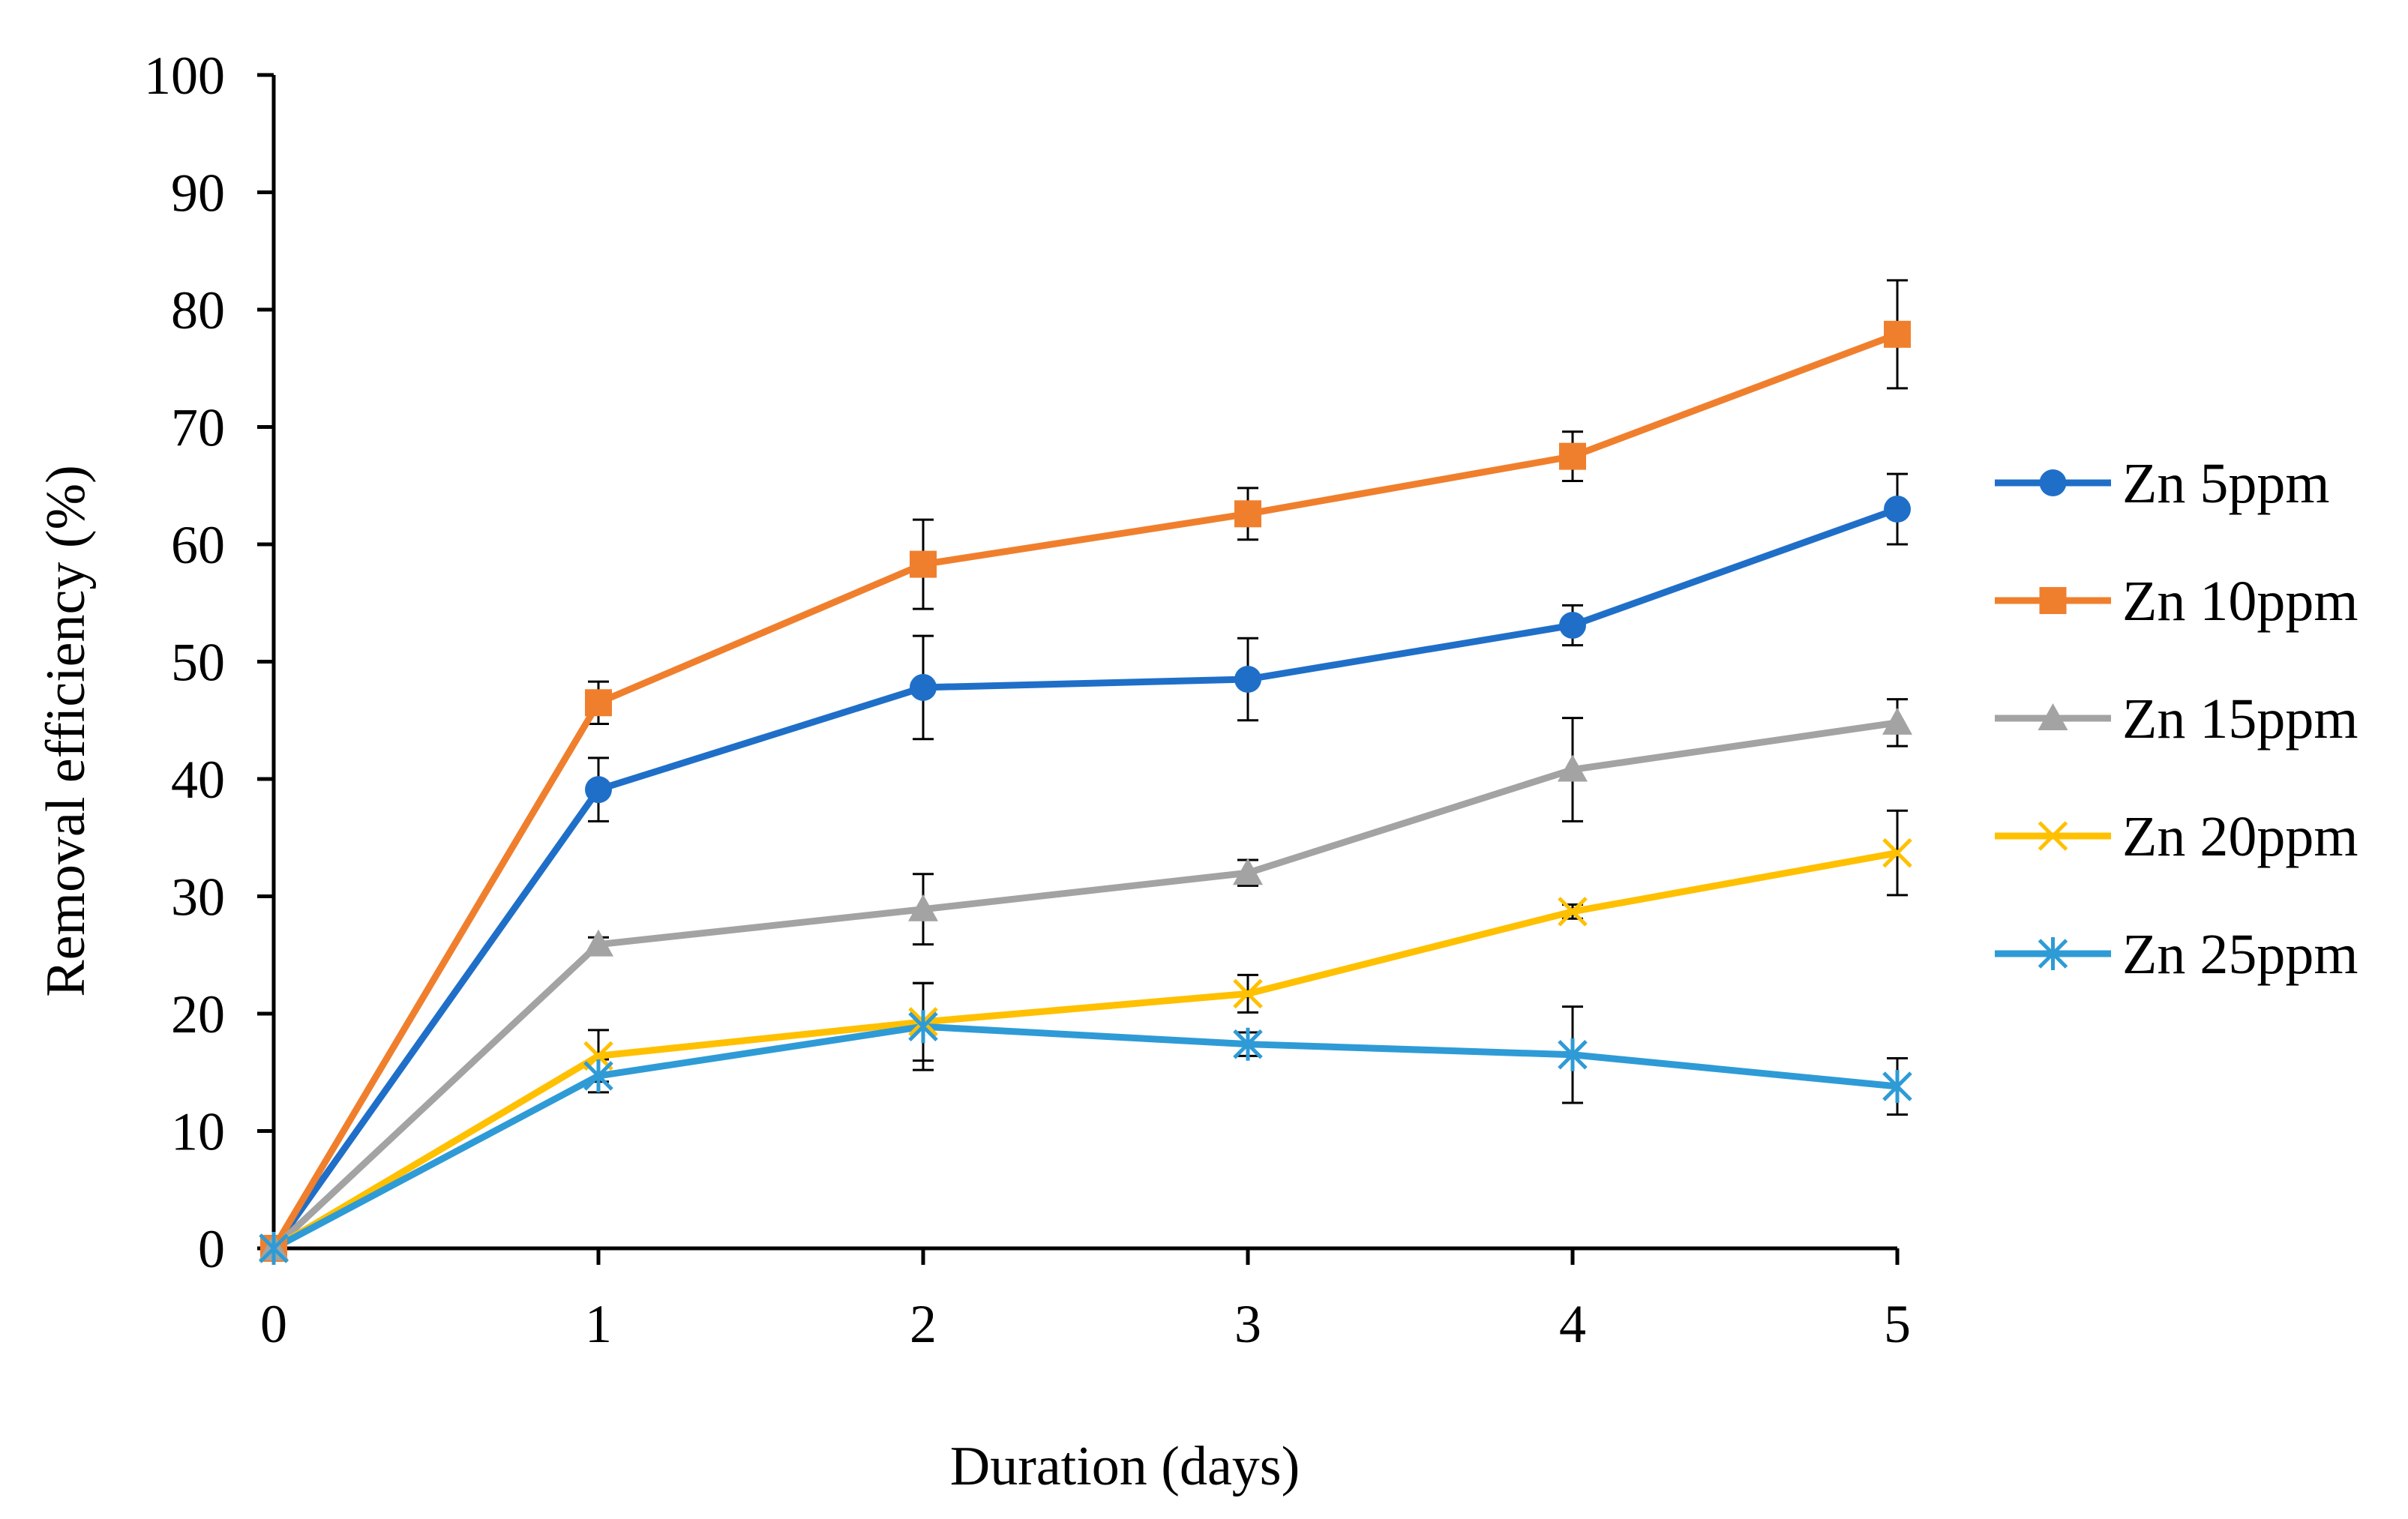 Image resolution: width=2408 pixels, height=1519 pixels. What do you see at coordinates (198, 897) in the screenshot?
I see `y-tick-label: 30` at bounding box center [198, 897].